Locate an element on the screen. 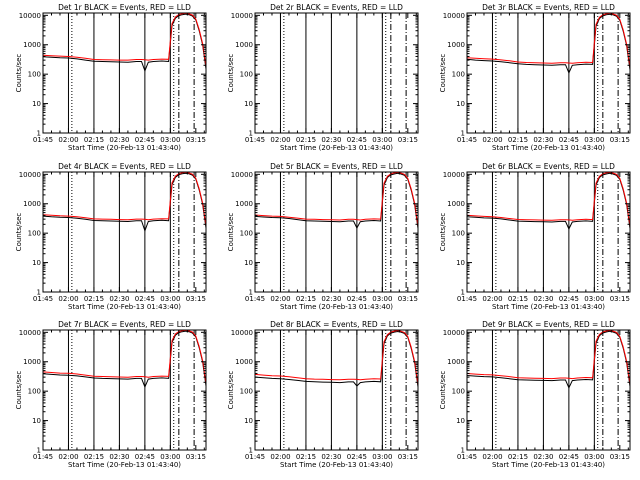  panel-title: Det 2r BLACK = Events, RED = LLD is located at coordinates (336, 7).